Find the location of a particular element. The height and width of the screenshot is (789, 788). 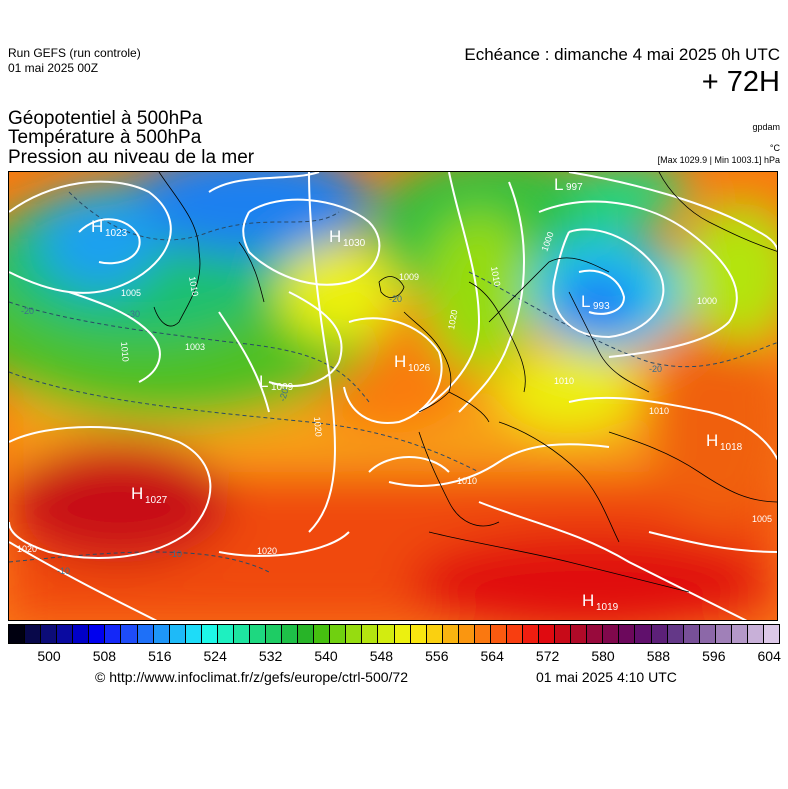

pressure-center-high: H 1027 is located at coordinates (149, 495).